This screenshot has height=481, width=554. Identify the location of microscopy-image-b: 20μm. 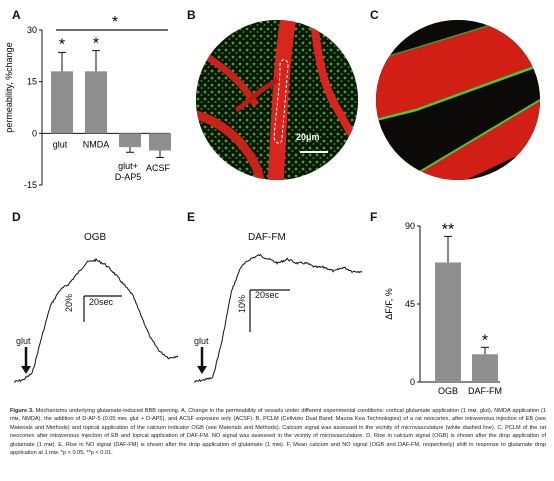
(277, 100).